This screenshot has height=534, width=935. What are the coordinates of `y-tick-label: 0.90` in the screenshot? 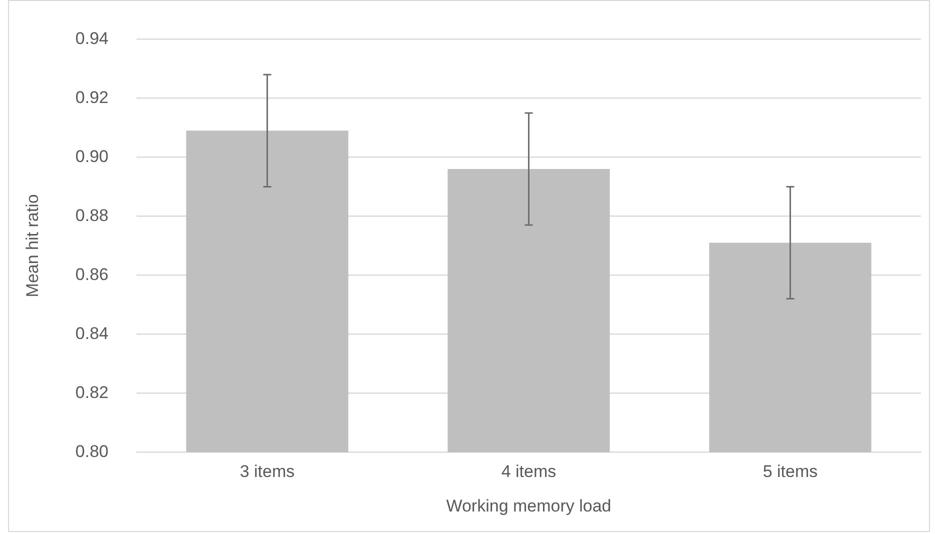 It's located at (91, 156).